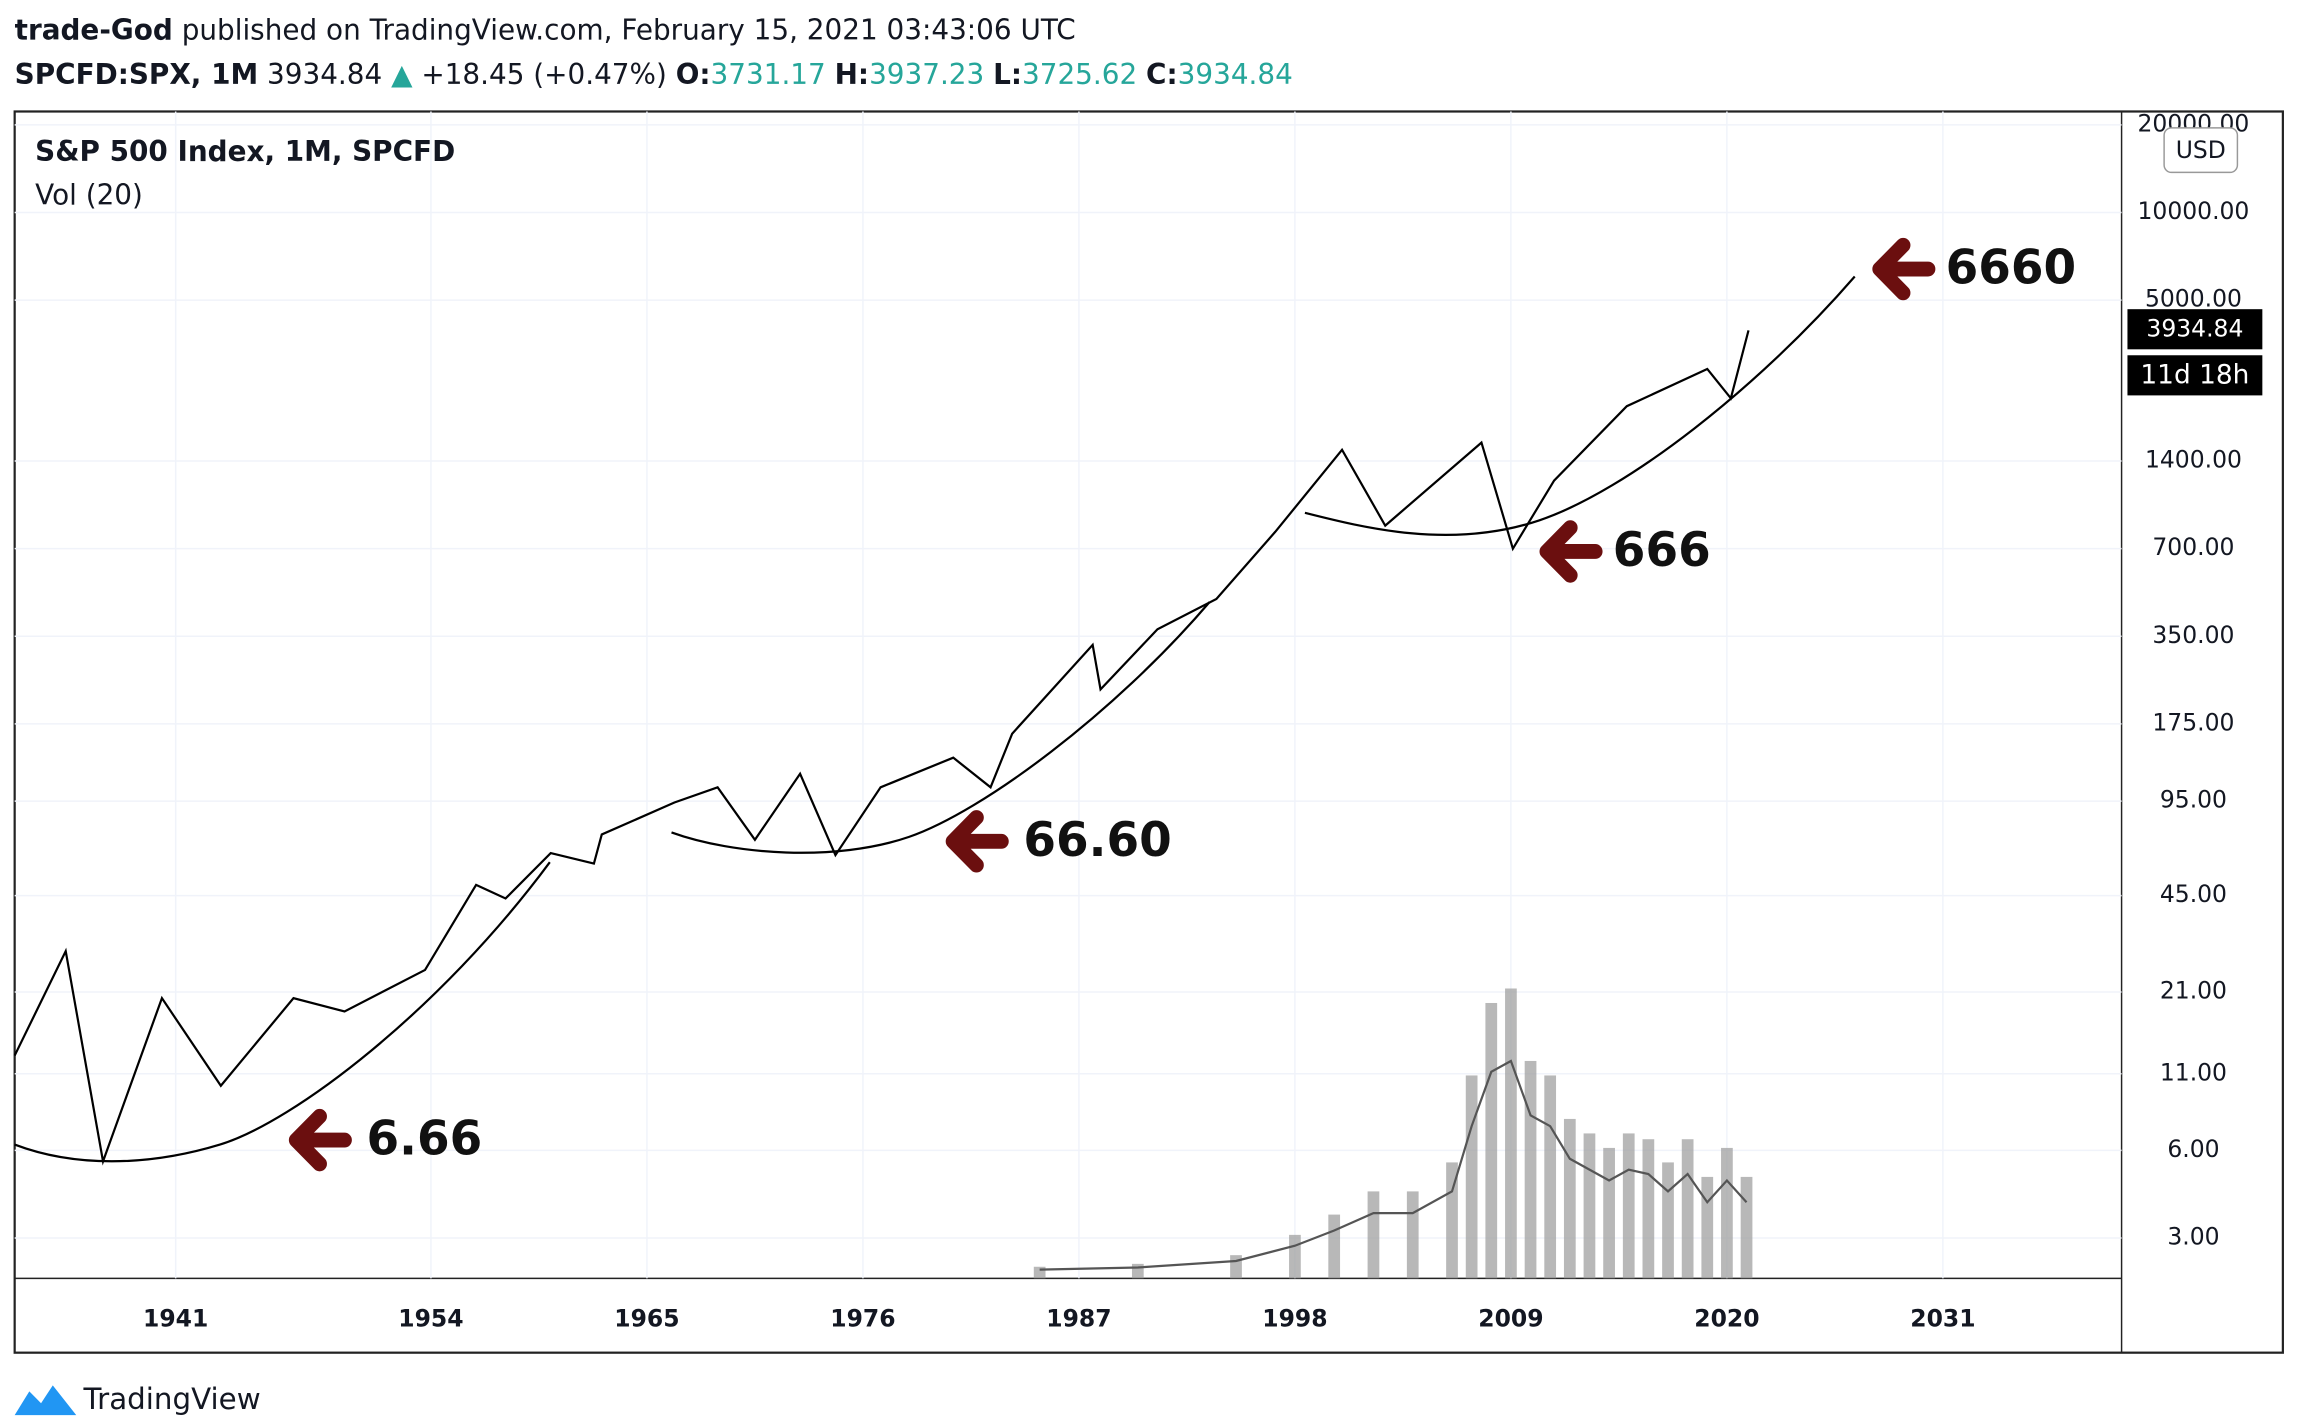 This screenshot has width=2299, height=1427. I want to click on x-tick-label: 2009, so click(1510, 1318).